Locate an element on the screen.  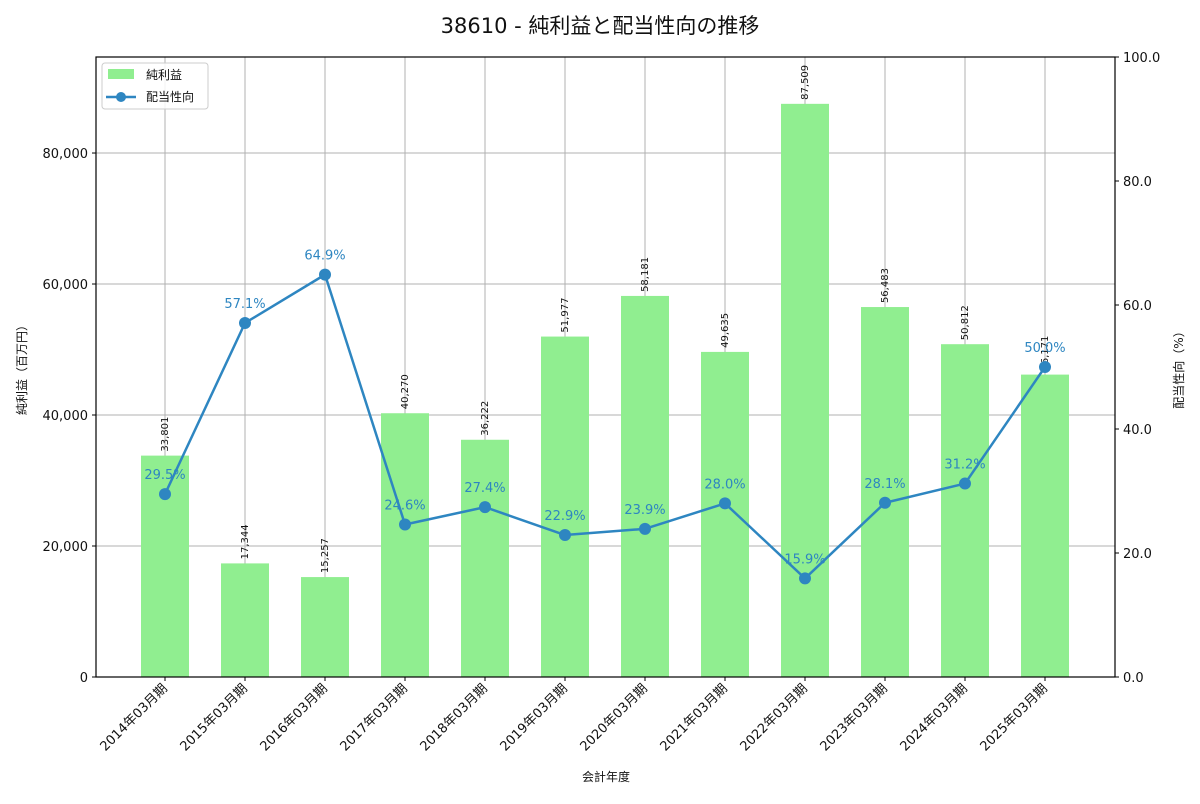
bar-value-label: 36,222 is located at coordinates (485, 418).